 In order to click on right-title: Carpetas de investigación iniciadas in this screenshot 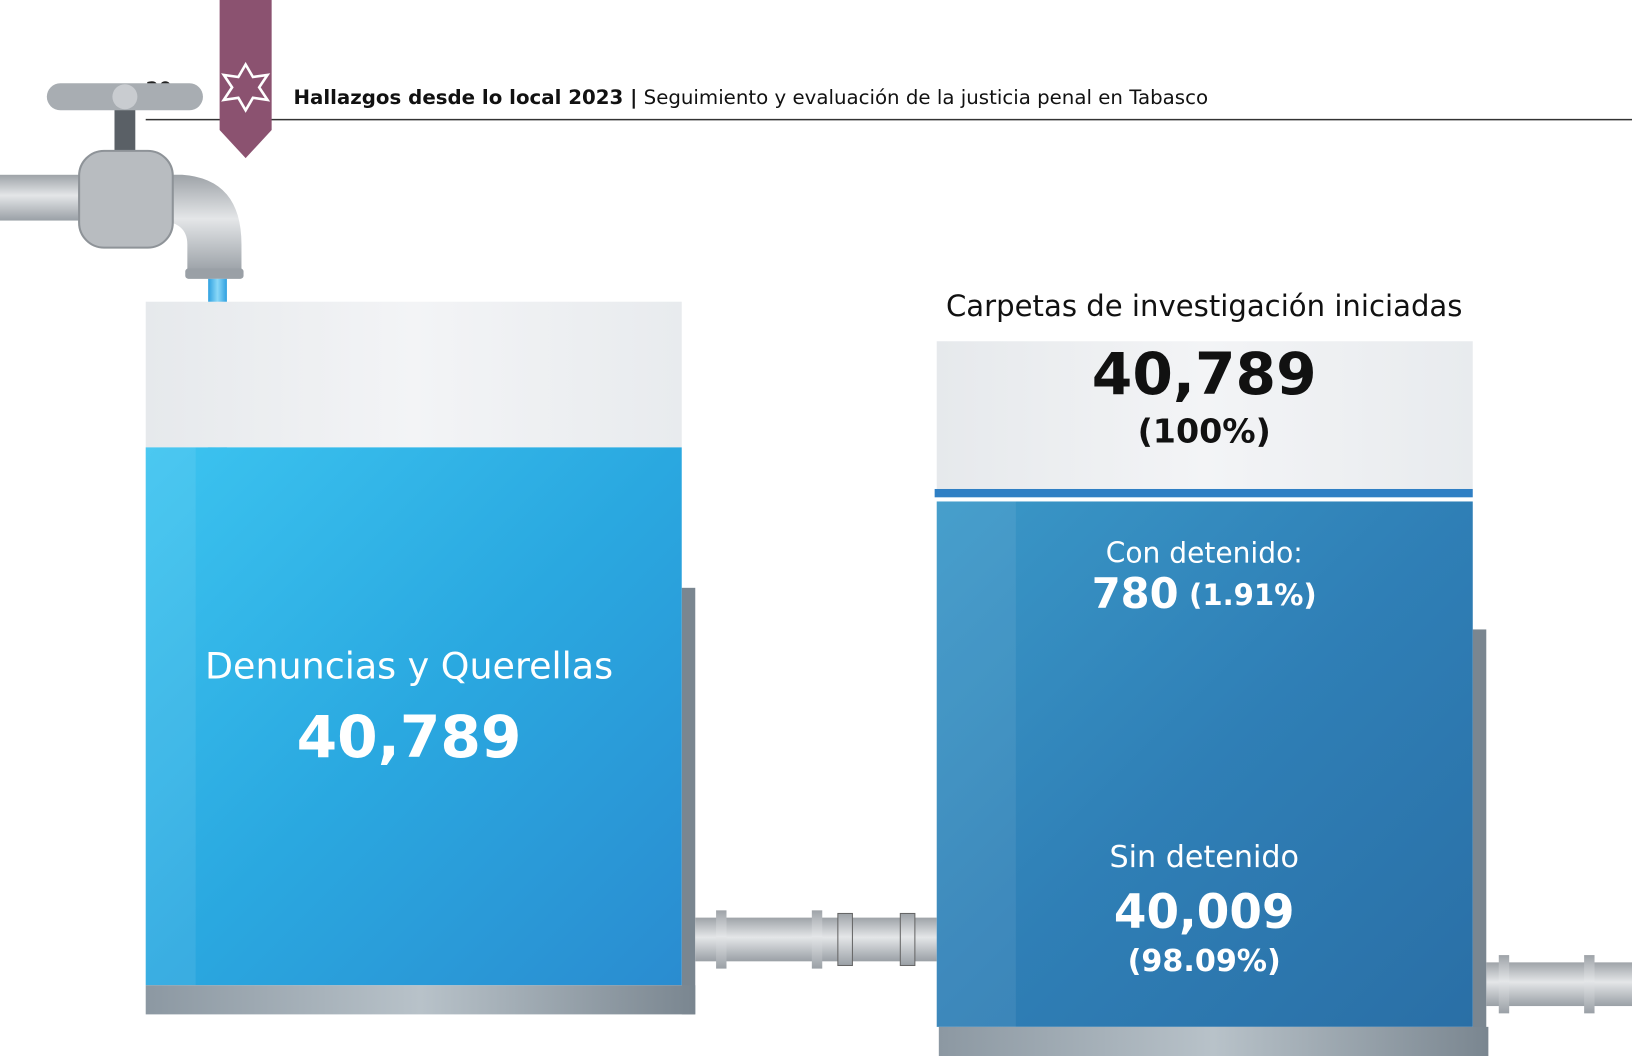, I will do `click(1204, 306)`.